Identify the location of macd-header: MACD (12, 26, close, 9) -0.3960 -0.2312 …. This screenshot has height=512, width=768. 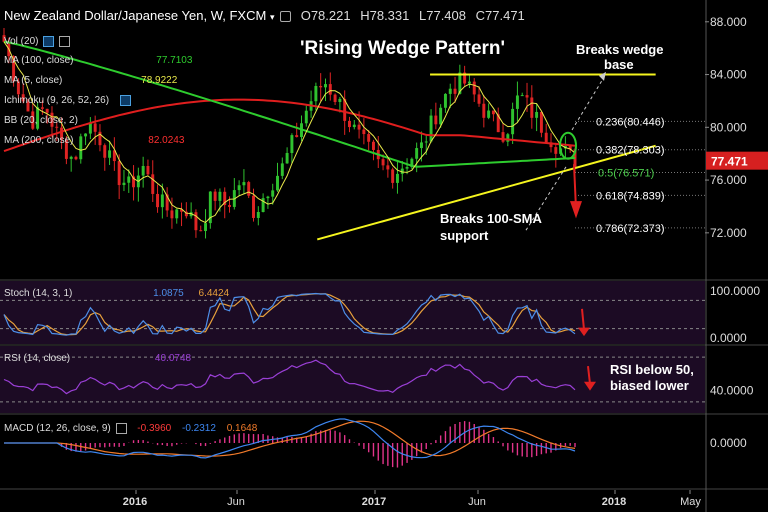
(131, 429).